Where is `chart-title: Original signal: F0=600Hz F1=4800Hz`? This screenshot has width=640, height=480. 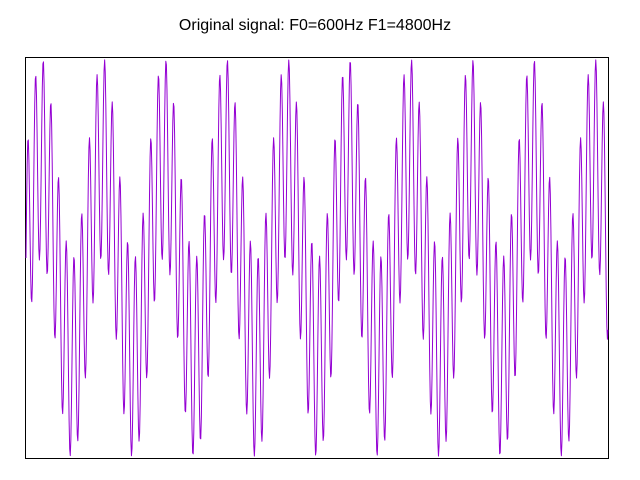 chart-title: Original signal: F0=600Hz F1=4800Hz is located at coordinates (315, 25).